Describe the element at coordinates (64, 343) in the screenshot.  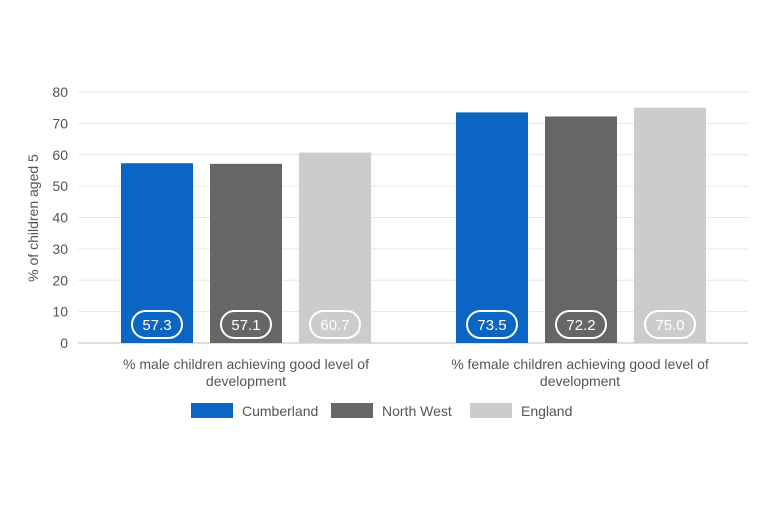
I see `y-tick-label: 0` at that location.